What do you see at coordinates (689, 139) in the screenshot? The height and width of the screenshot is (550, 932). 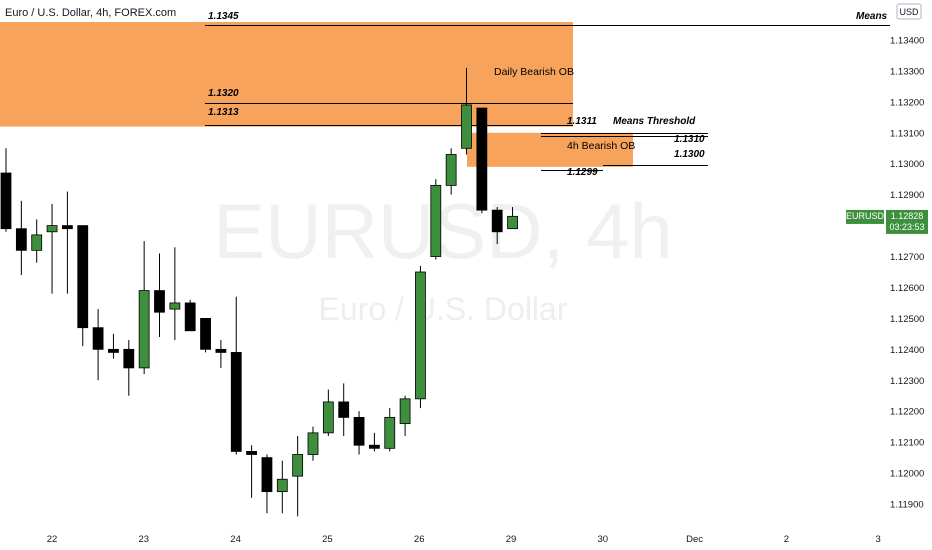 I see `level-label-1310: 1.1310` at bounding box center [689, 139].